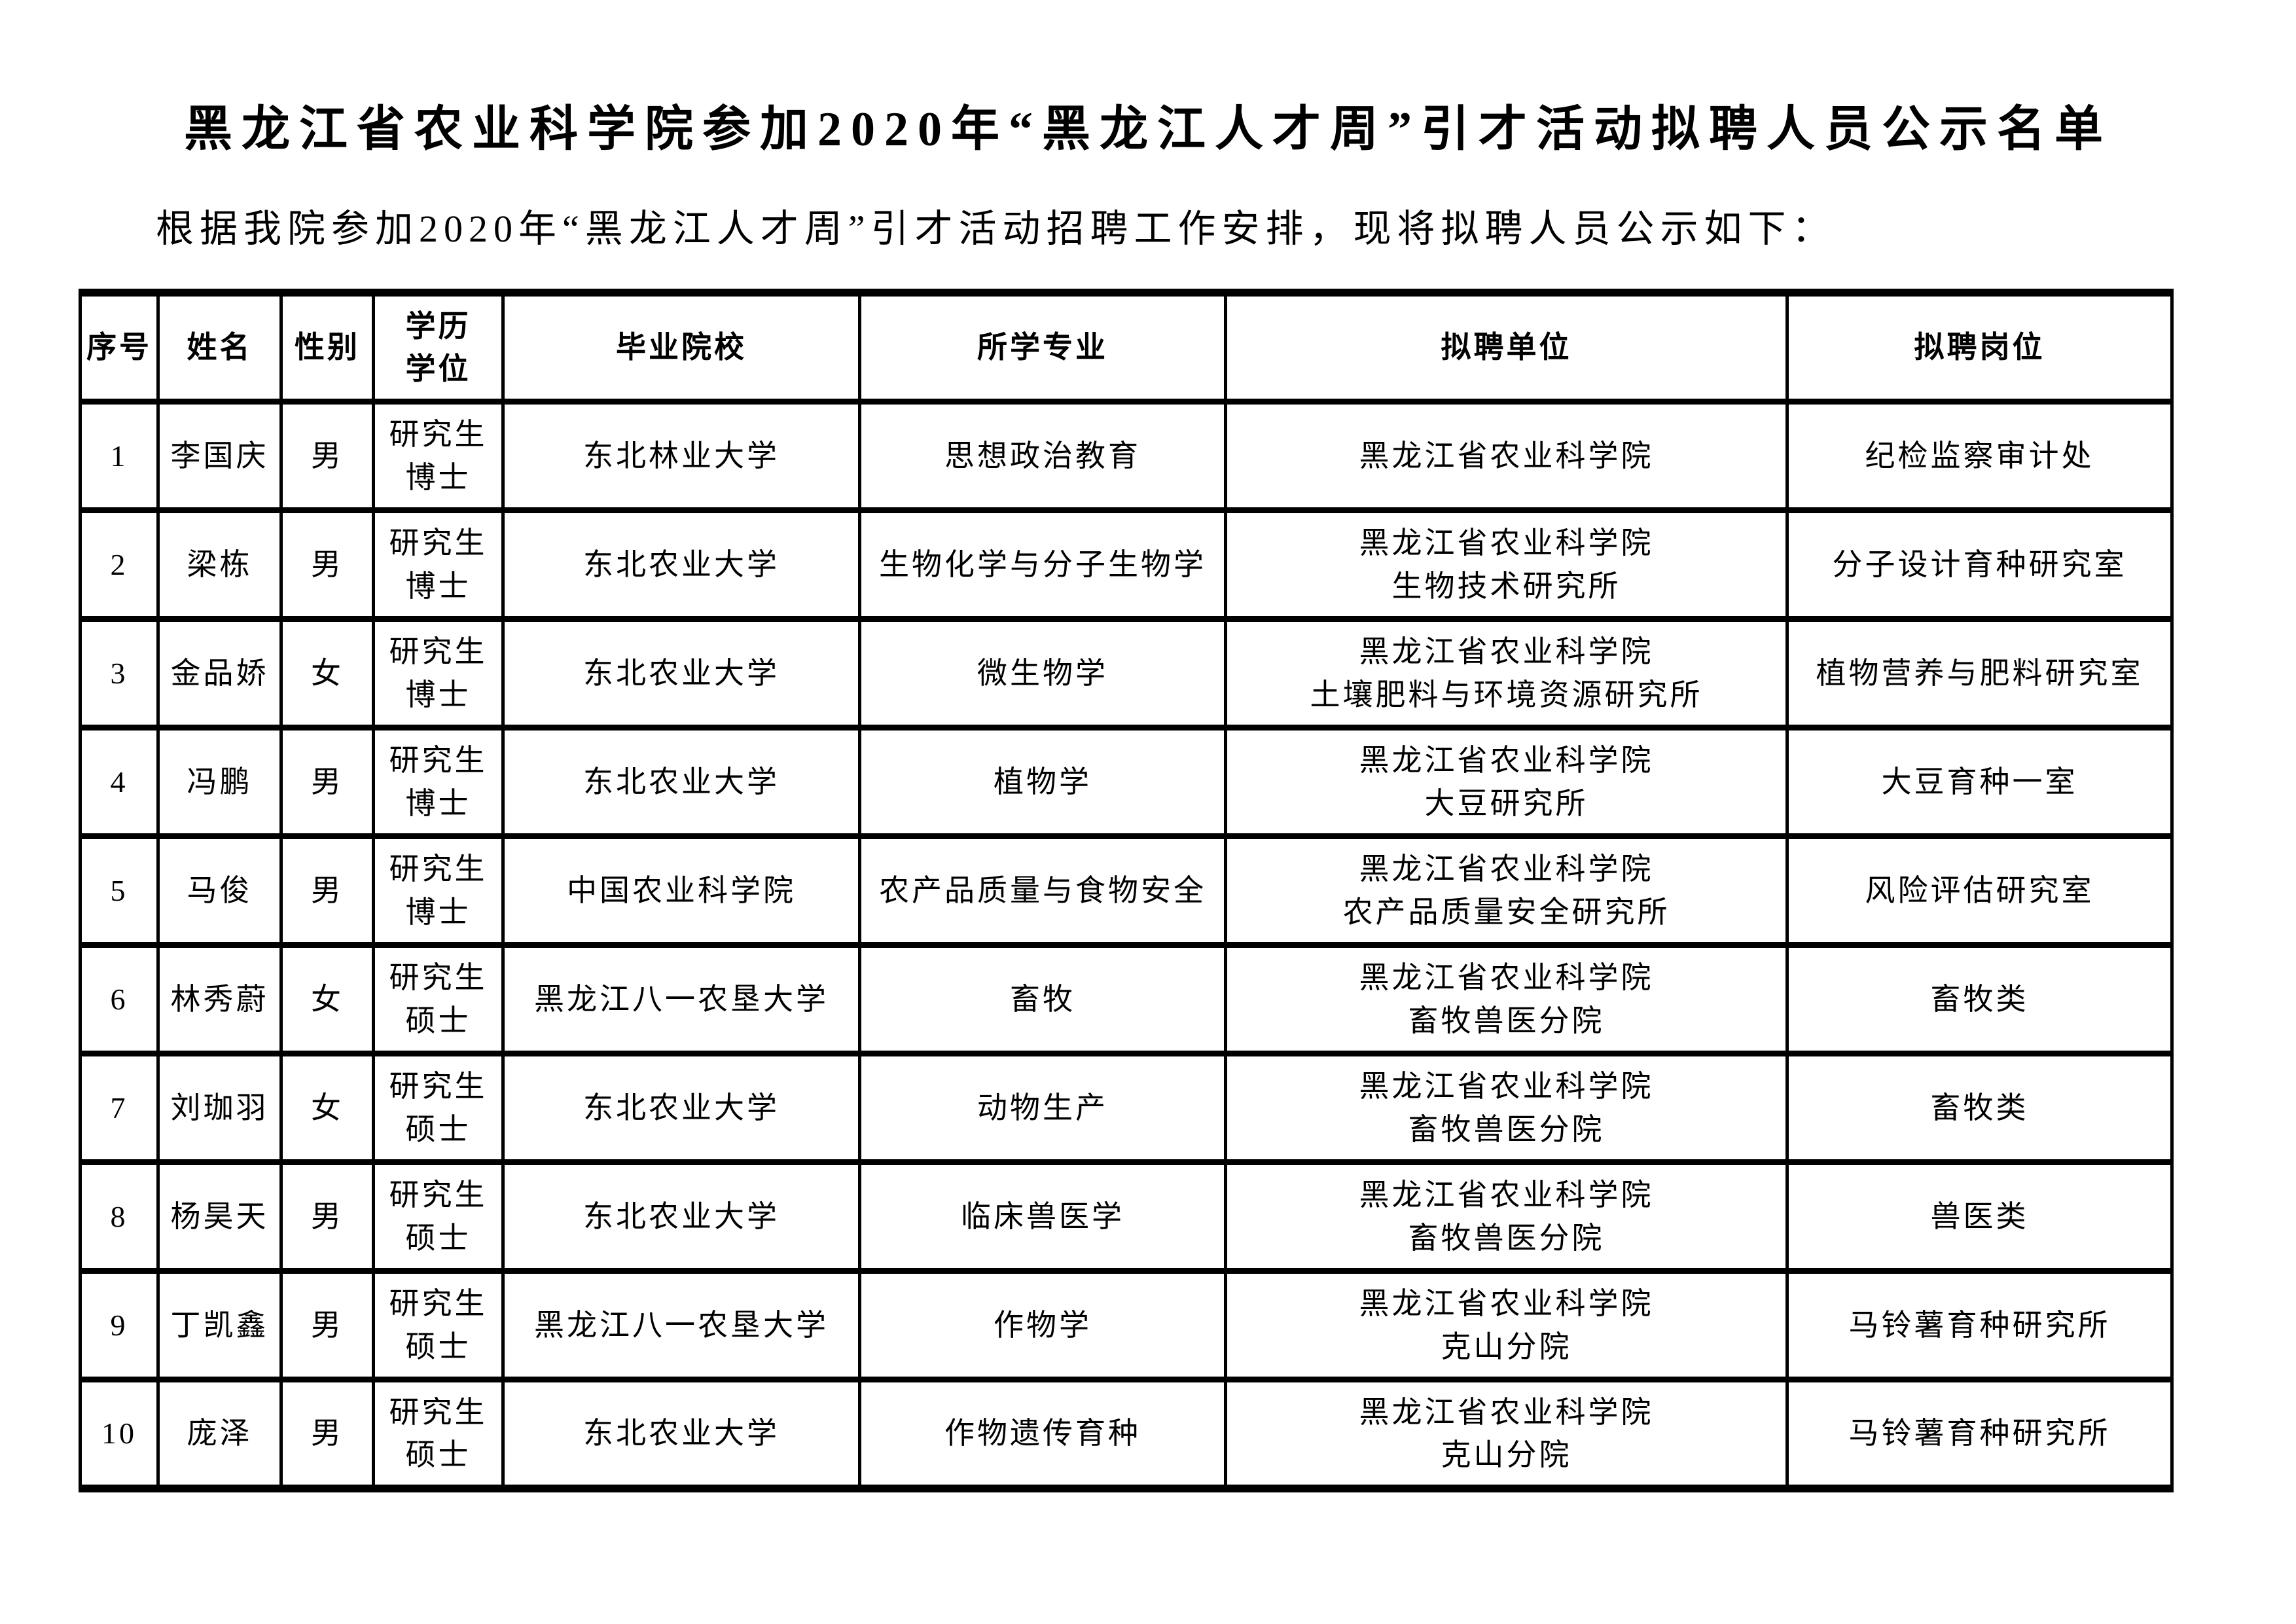  What do you see at coordinates (1042, 346) in the screenshot?
I see `col-header-major: 所学专业` at bounding box center [1042, 346].